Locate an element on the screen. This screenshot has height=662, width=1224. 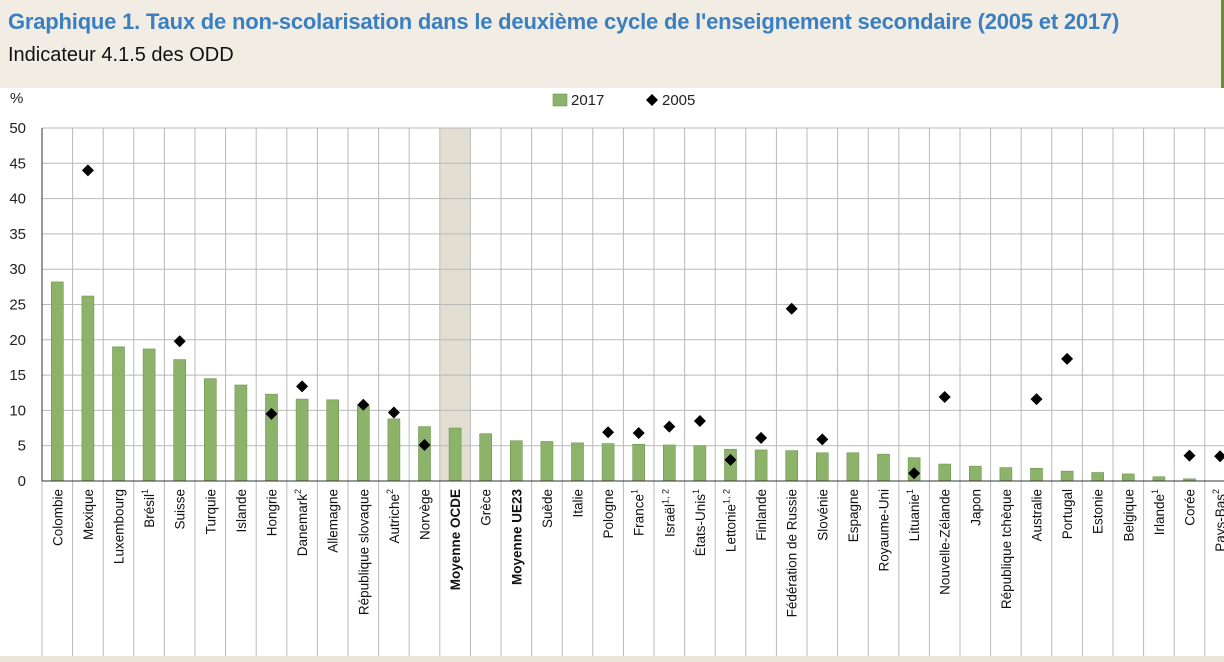
legend-label-2017: 2017 is located at coordinates (587, 100).